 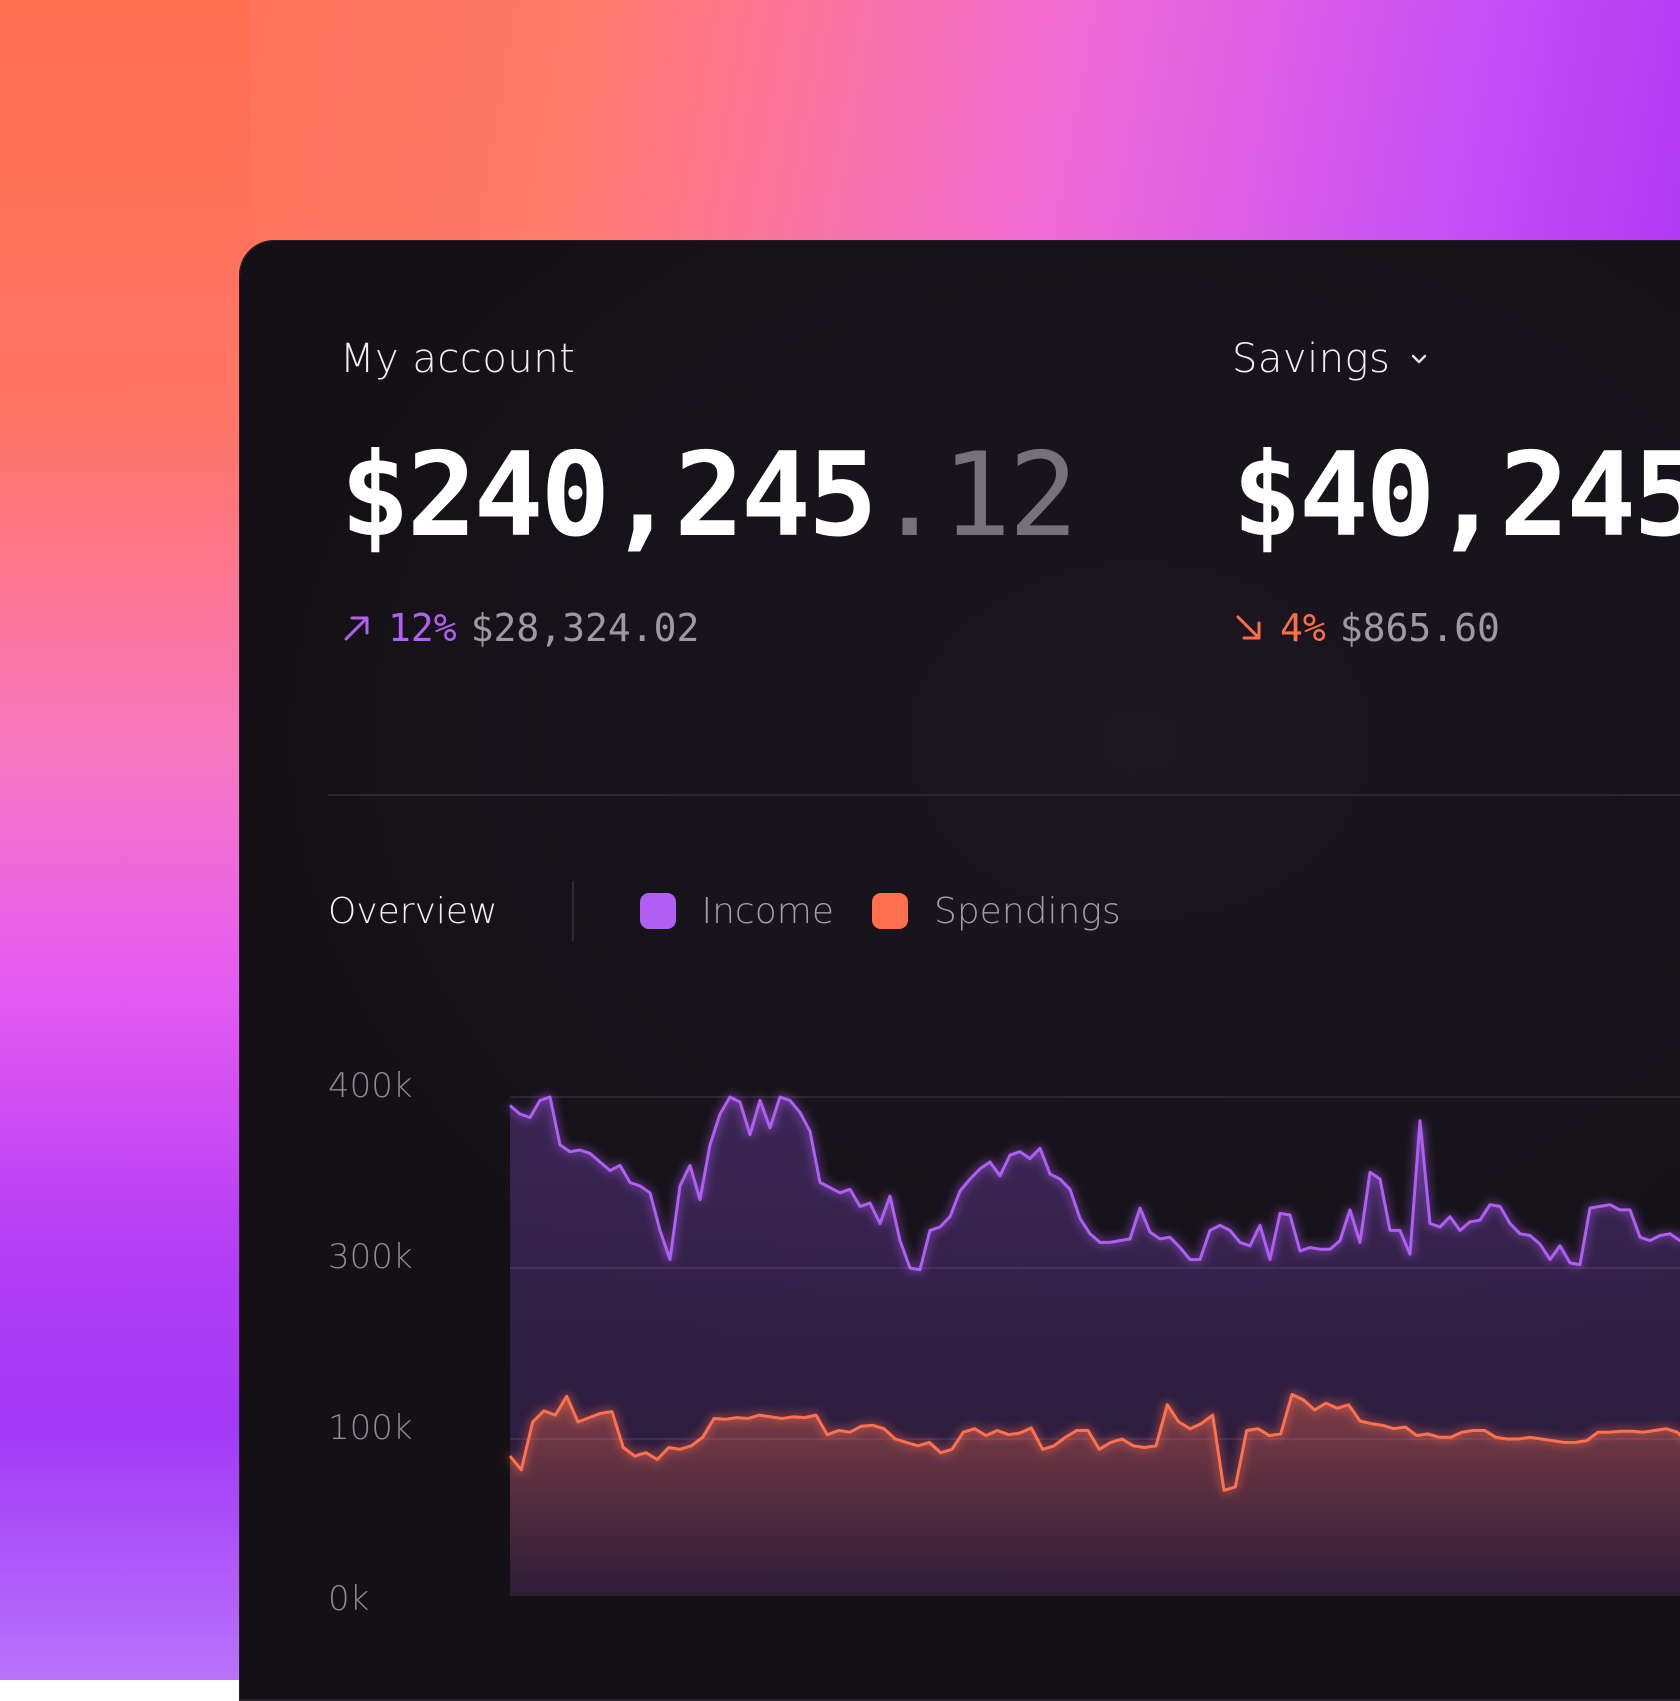 I want to click on arrow-down-right-icon, so click(x=1248, y=627).